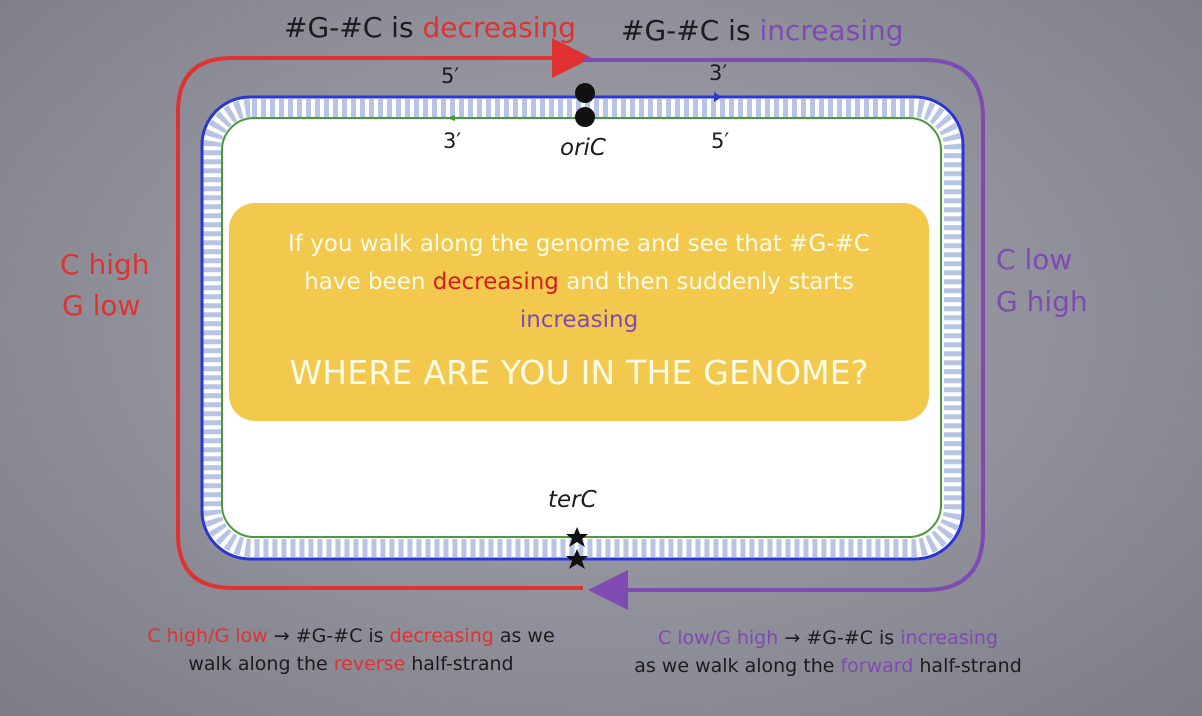 The width and height of the screenshot is (1202, 716). What do you see at coordinates (737, 666) in the screenshot?
I see `caption-right-walk: as we walk along the` at bounding box center [737, 666].